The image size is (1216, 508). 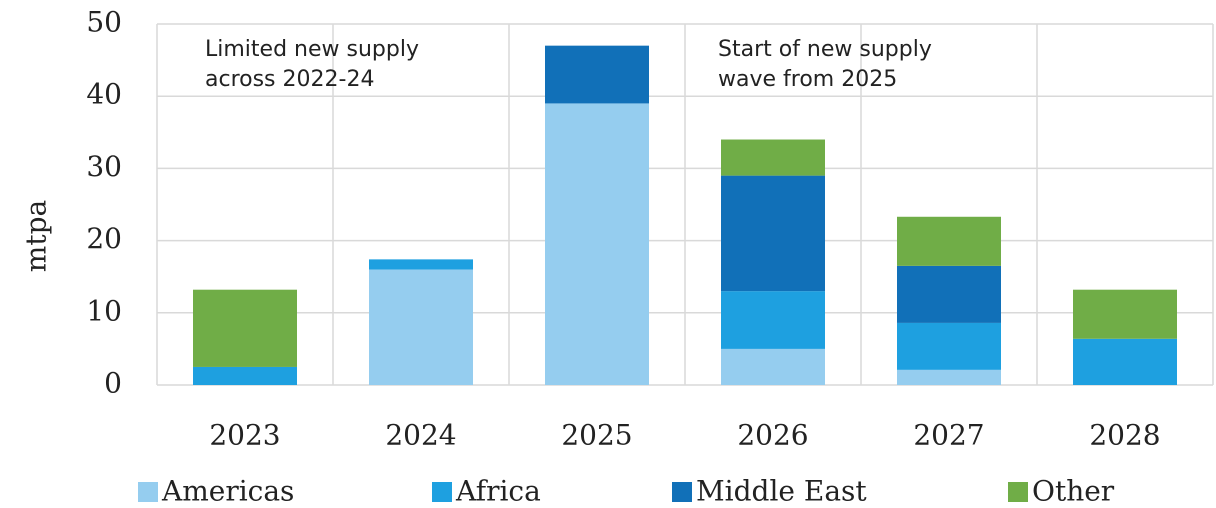 What do you see at coordinates (825, 49) in the screenshot?
I see `annotation: Start of new supply` at bounding box center [825, 49].